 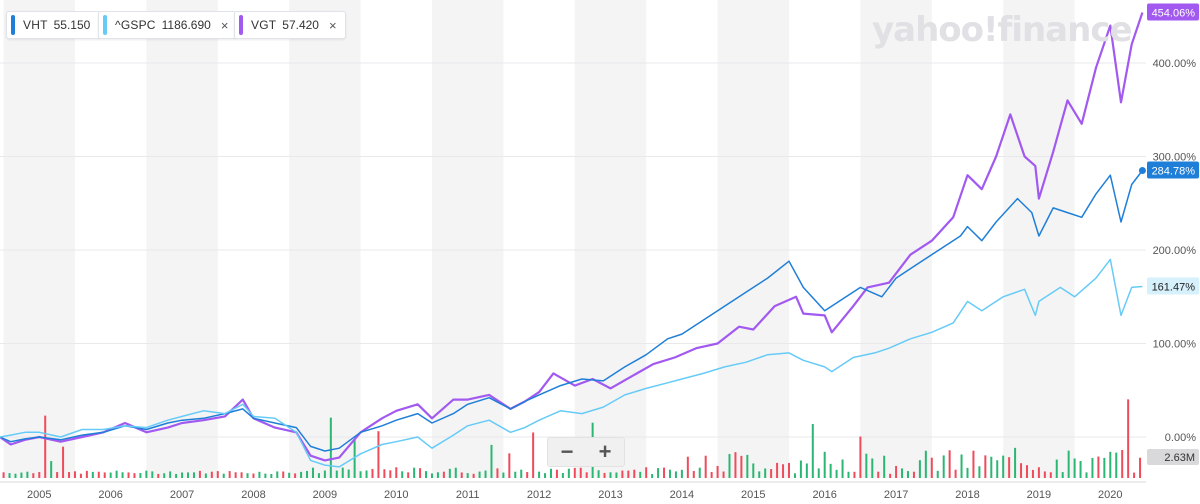 What do you see at coordinates (1142, 171) in the screenshot?
I see `last-value-dot` at bounding box center [1142, 171].